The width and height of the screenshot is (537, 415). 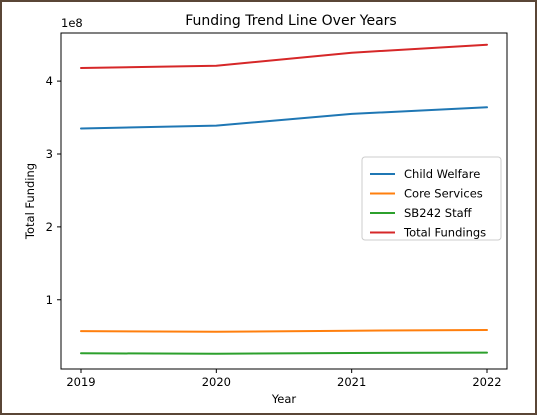 What do you see at coordinates (49, 300) in the screenshot?
I see `y-tick-label-0: 1` at bounding box center [49, 300].